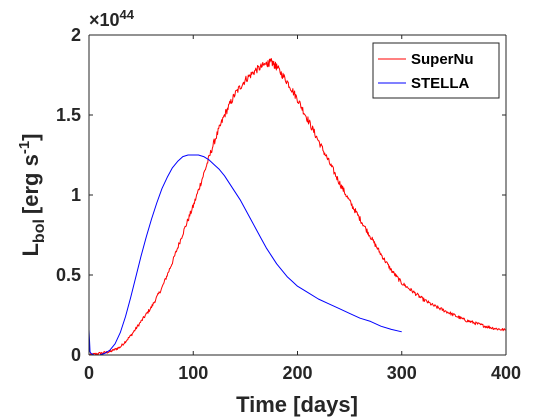 The image size is (560, 420). I want to click on y-exponent-power: 44, so click(127, 14).